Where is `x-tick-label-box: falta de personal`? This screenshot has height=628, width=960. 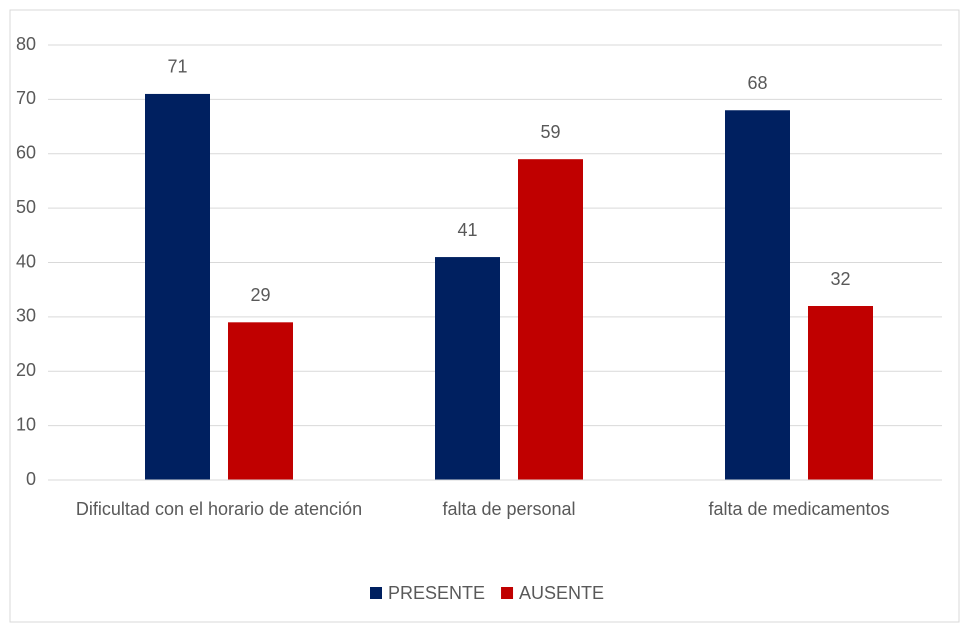 x-tick-label-box: falta de personal is located at coordinates (509, 509).